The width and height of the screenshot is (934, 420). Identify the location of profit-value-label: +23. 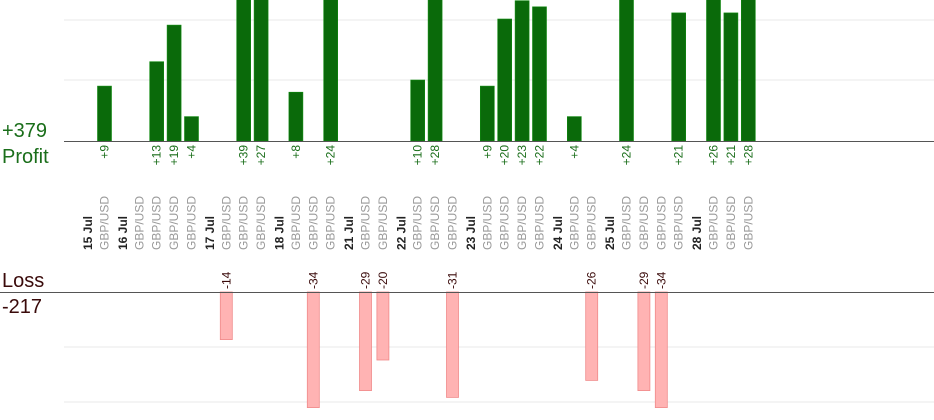
(522, 155).